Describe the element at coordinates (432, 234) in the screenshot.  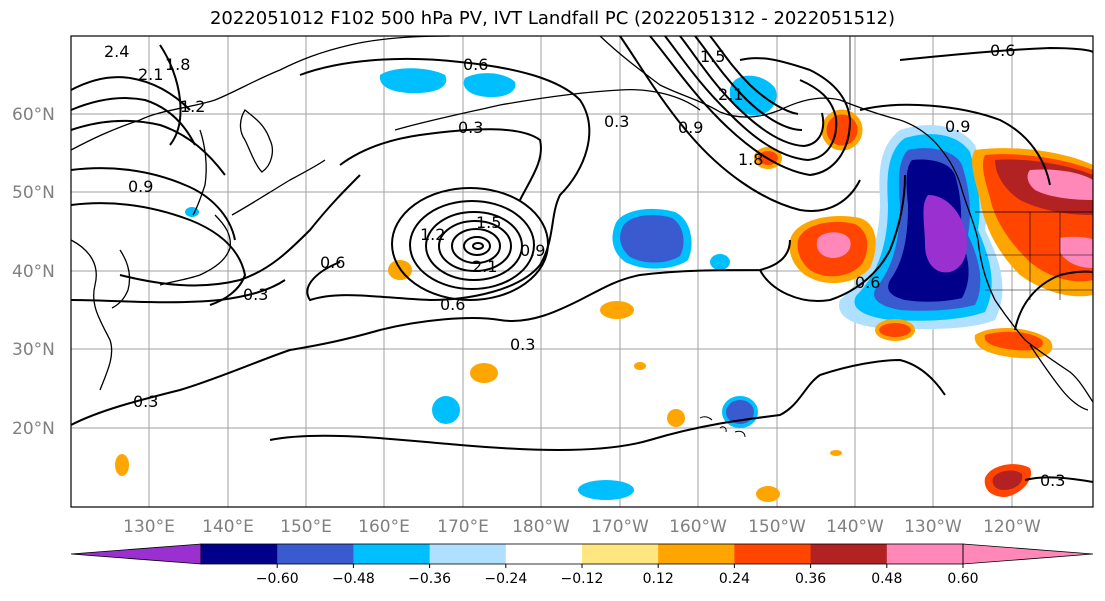
I see `contour-label-9: 1.2` at that location.